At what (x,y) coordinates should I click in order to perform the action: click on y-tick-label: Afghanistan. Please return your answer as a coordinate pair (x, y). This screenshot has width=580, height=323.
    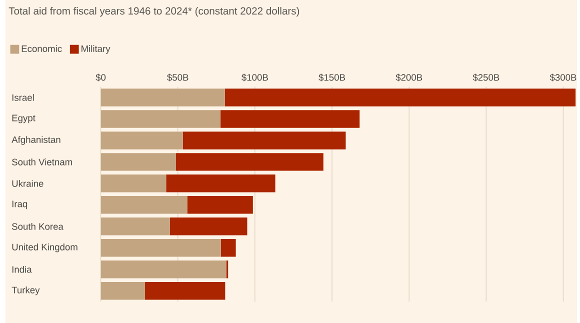
    Looking at the image, I should click on (36, 140).